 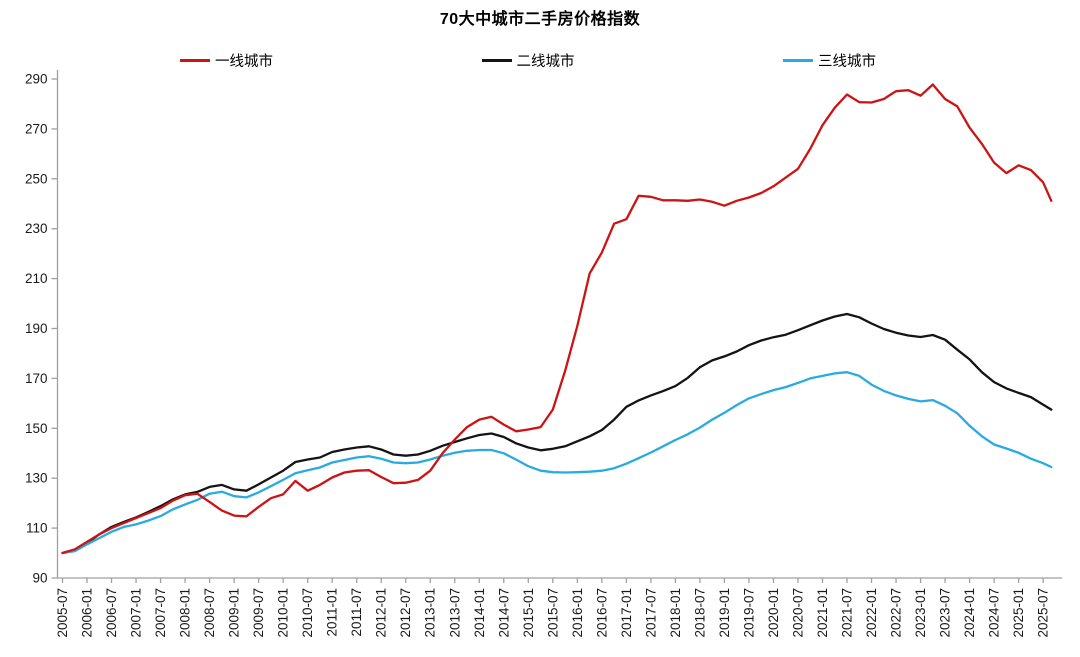 What do you see at coordinates (36, 128) in the screenshot?
I see `y-axis-label: 270` at bounding box center [36, 128].